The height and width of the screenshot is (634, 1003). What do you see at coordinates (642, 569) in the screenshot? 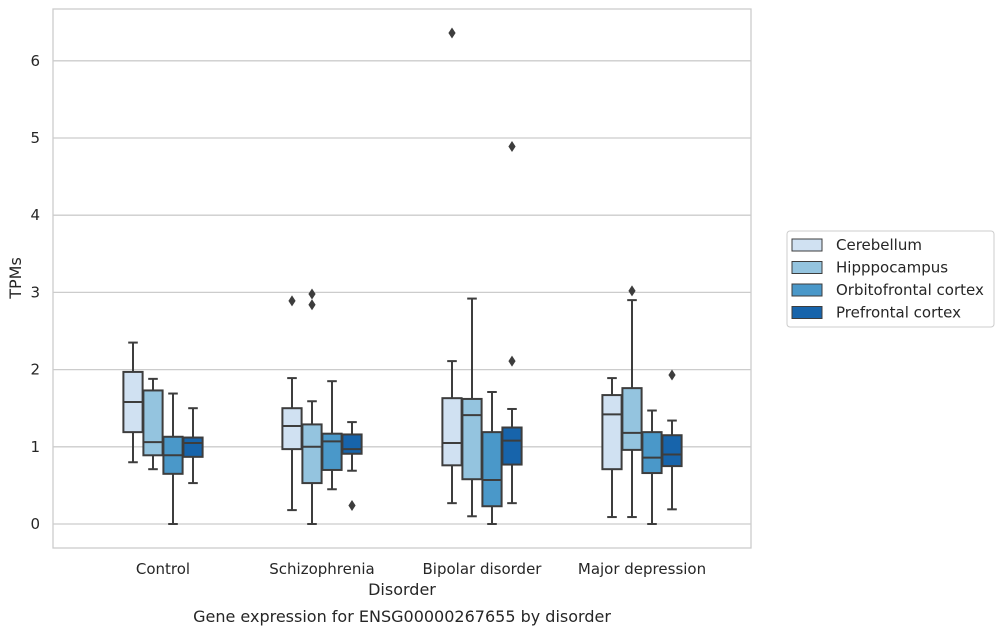
I see `x-tick-label: Major depression` at bounding box center [642, 569].